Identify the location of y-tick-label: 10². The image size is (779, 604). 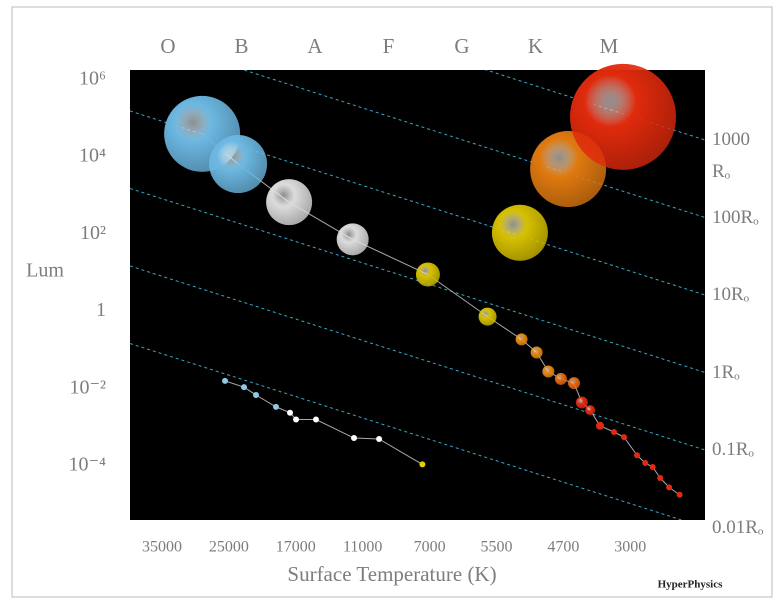
(93, 233).